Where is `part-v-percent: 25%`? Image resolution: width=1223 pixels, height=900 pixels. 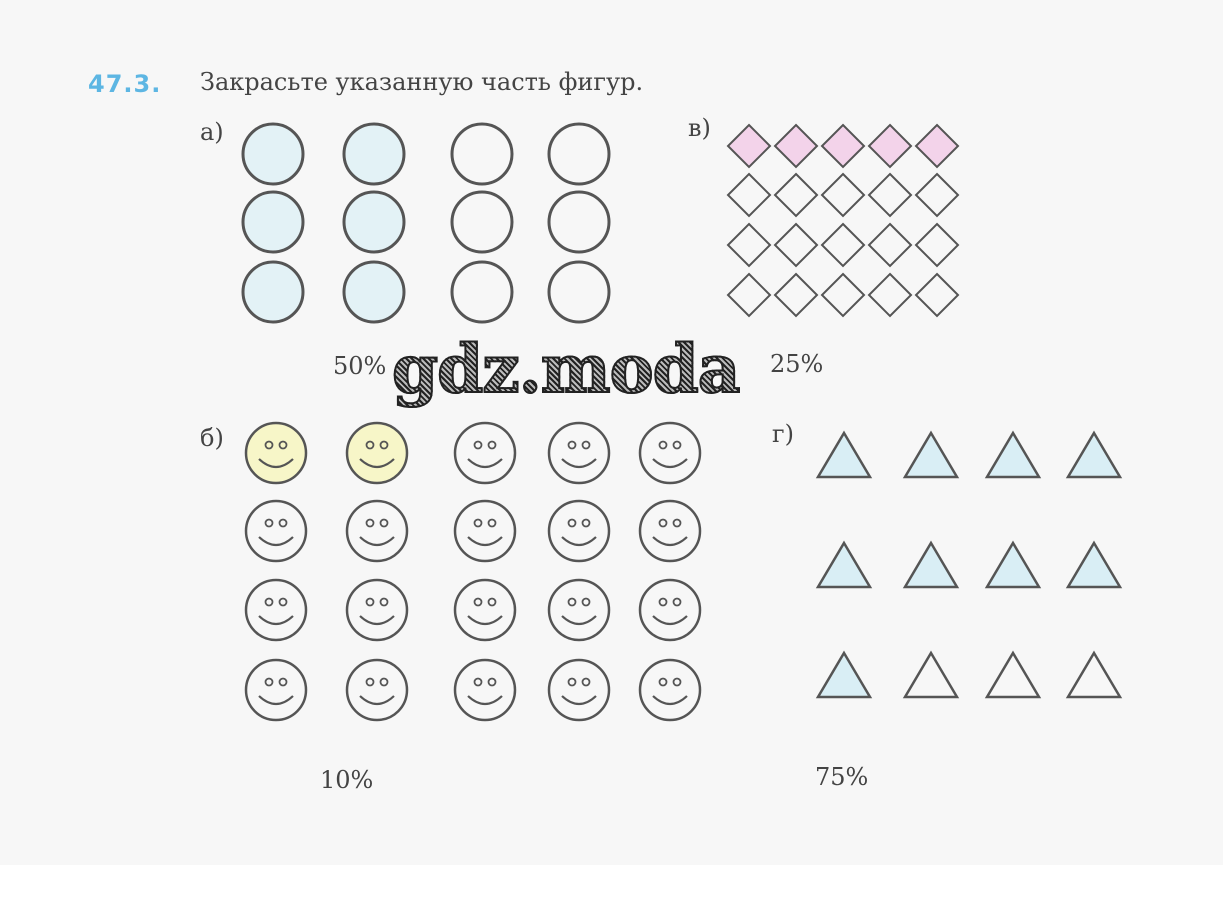
part-v-percent: 25% is located at coordinates (797, 364).